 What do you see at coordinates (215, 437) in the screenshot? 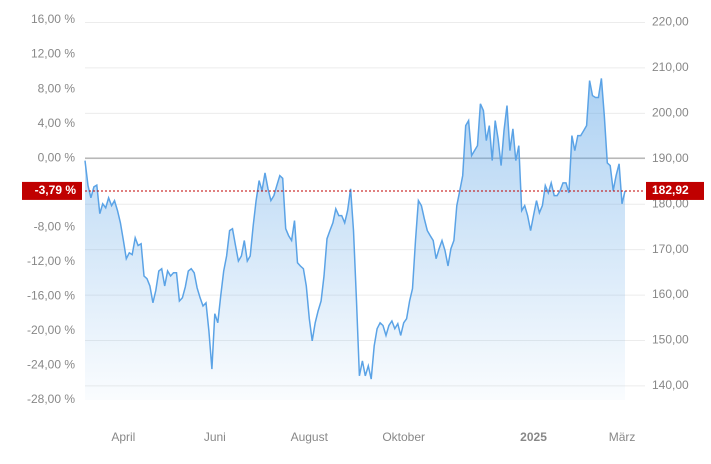
I see `x-tick-label: Juni` at bounding box center [215, 437].